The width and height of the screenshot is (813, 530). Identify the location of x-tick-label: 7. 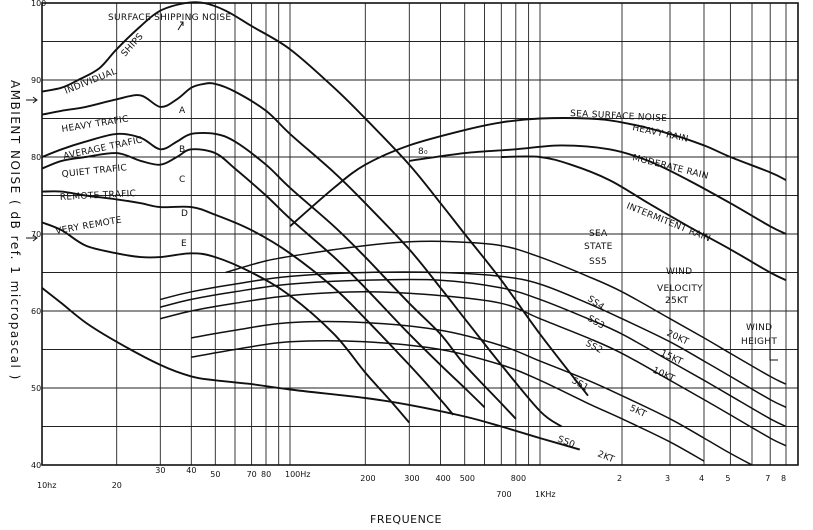
(767, 478).